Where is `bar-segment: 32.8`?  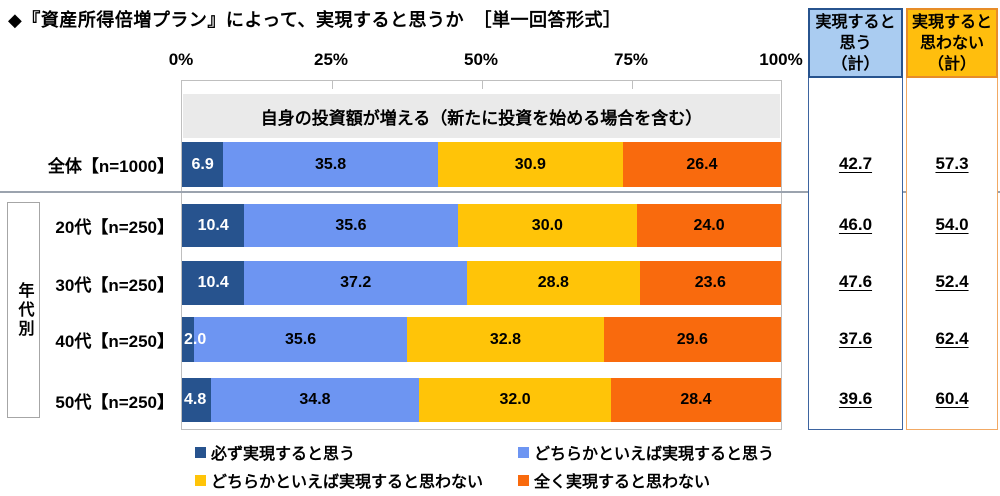 bar-segment: 32.8 is located at coordinates (505, 339).